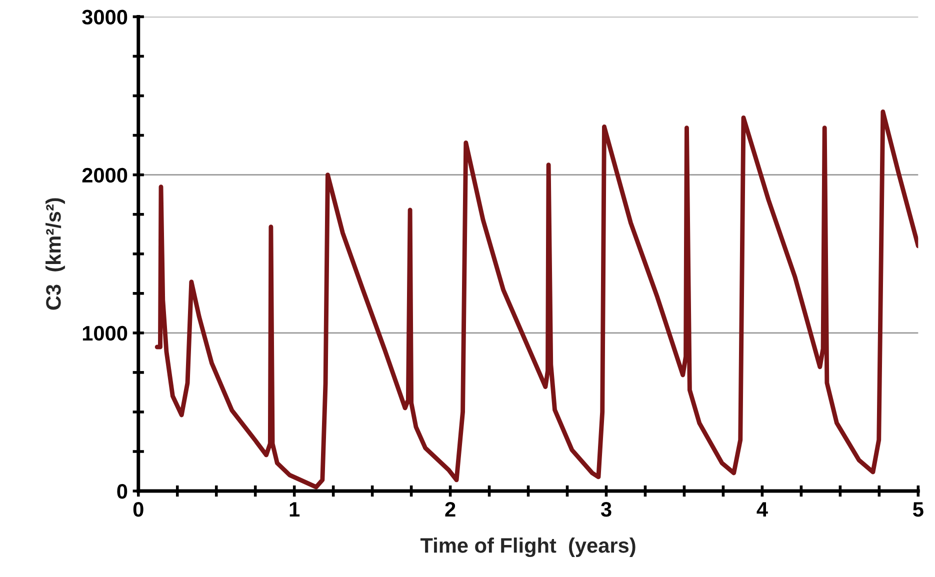  What do you see at coordinates (122, 491) in the screenshot?
I see `y-tick-label: 0` at bounding box center [122, 491].